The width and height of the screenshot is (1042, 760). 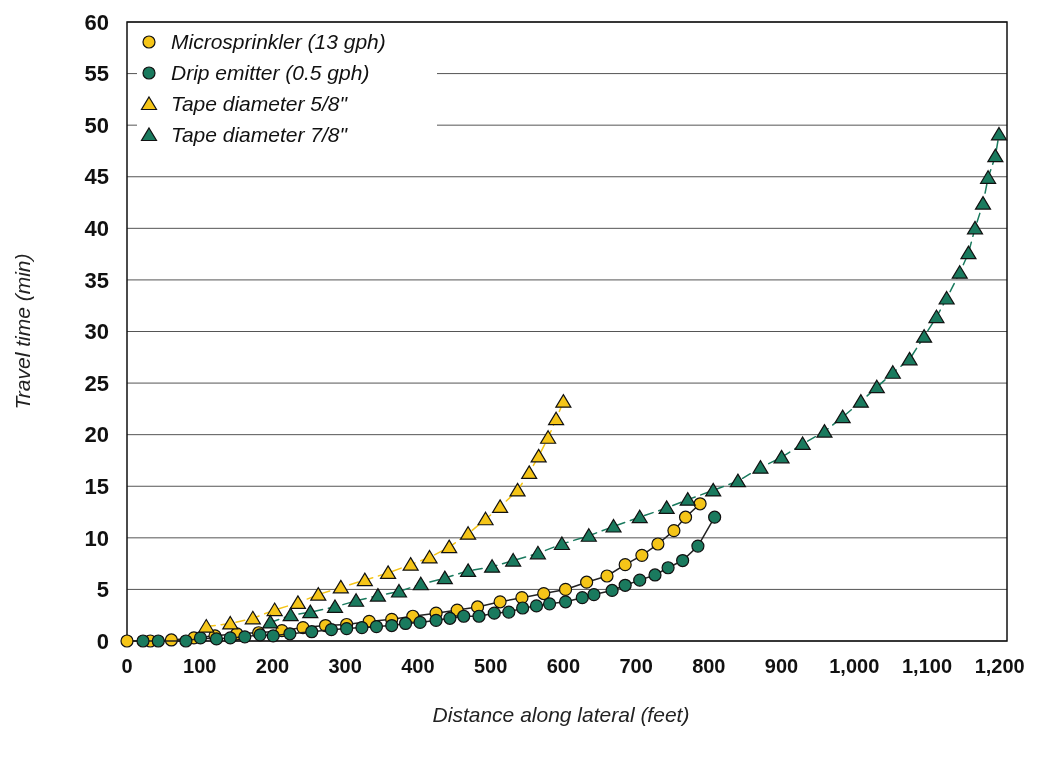 What do you see at coordinates (96, 435) in the screenshot?
I see `y-tick-label: 20` at bounding box center [96, 435].